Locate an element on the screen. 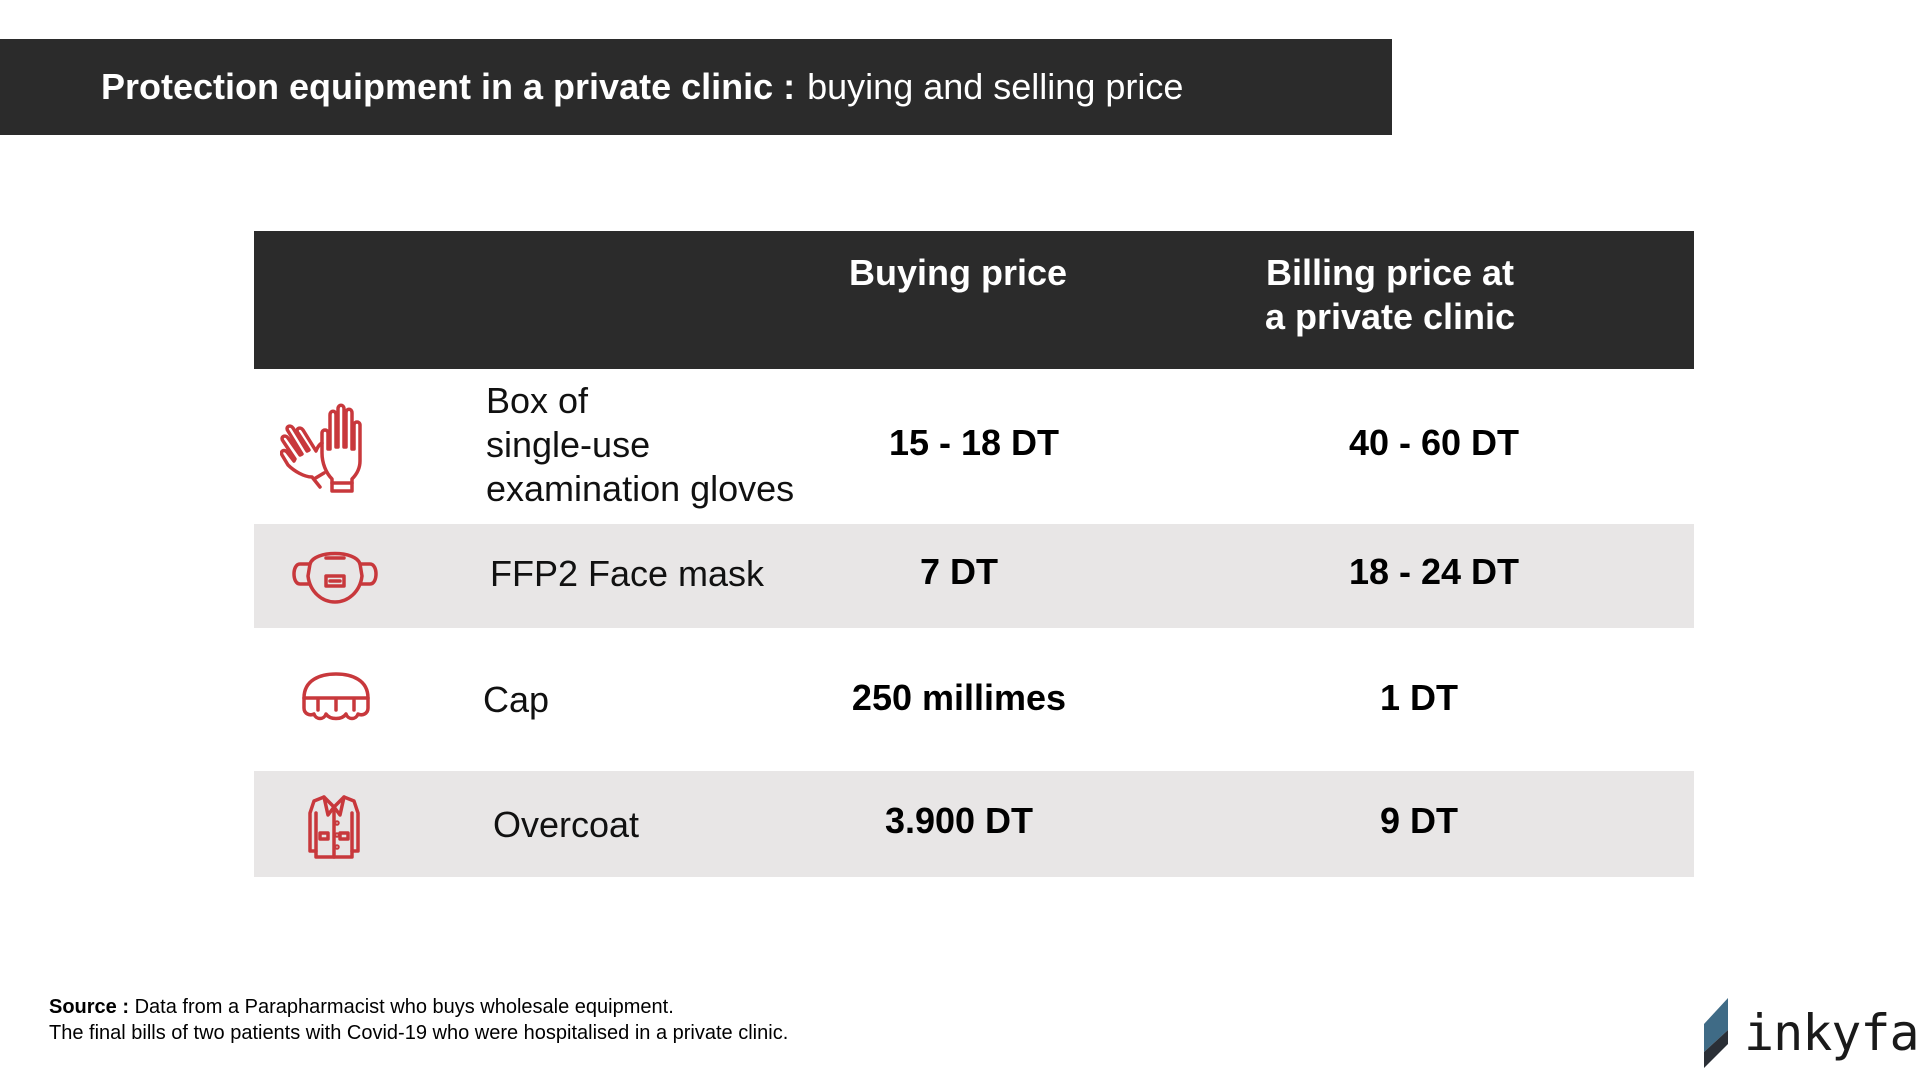 The image size is (1920, 1080). billing-price: 18 - 24 DT is located at coordinates (1434, 571).